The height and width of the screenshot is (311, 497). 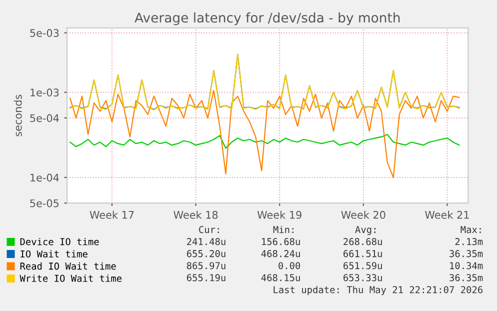 I want to click on text: Min:, so click(x=283, y=230).